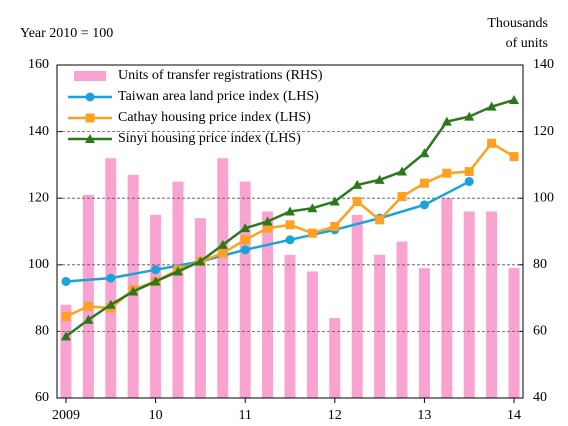 This screenshot has width=568, height=426. I want to click on y2-axis-label: Thousands, so click(517, 23).